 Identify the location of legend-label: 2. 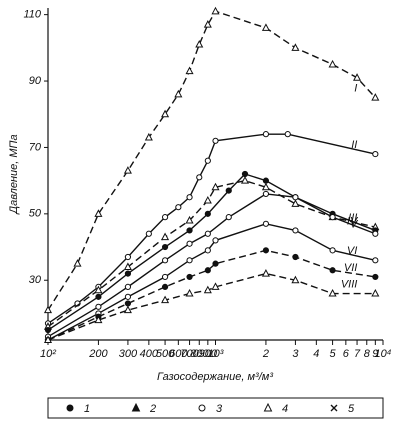
(152, 409).